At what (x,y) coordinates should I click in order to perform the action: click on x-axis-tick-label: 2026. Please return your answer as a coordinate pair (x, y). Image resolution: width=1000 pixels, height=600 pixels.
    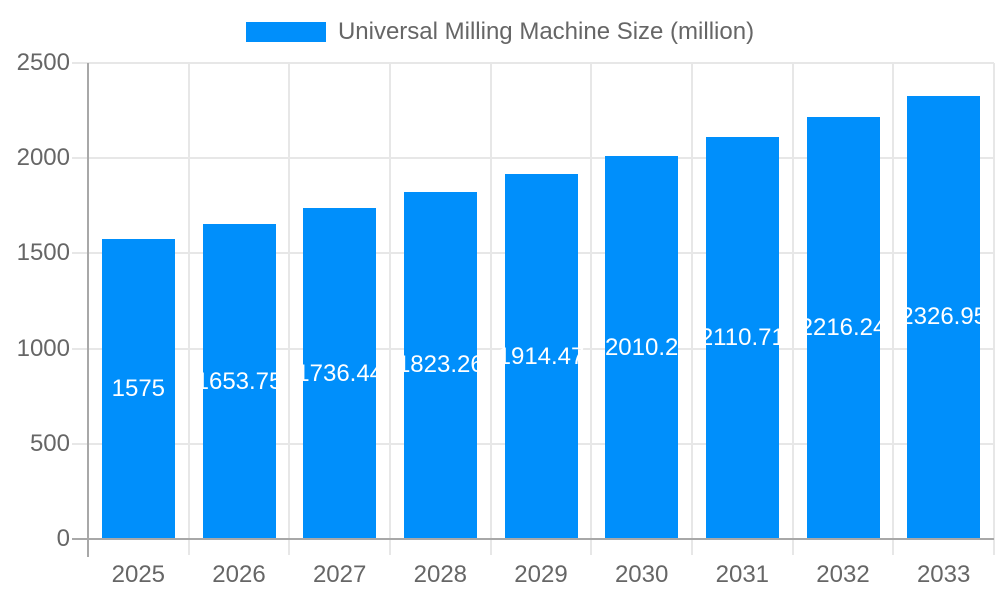
    Looking at the image, I should click on (239, 574).